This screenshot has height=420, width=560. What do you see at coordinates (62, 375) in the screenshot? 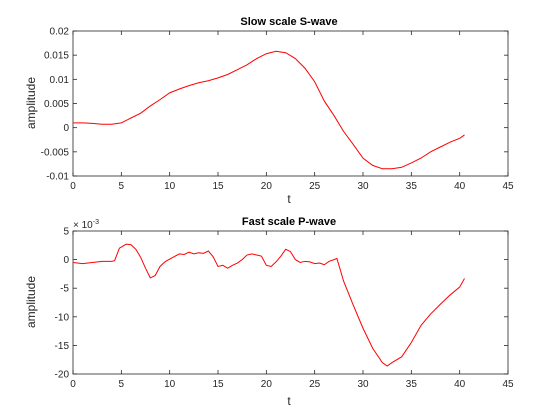
I see `y-tick-label: -20` at bounding box center [62, 375].